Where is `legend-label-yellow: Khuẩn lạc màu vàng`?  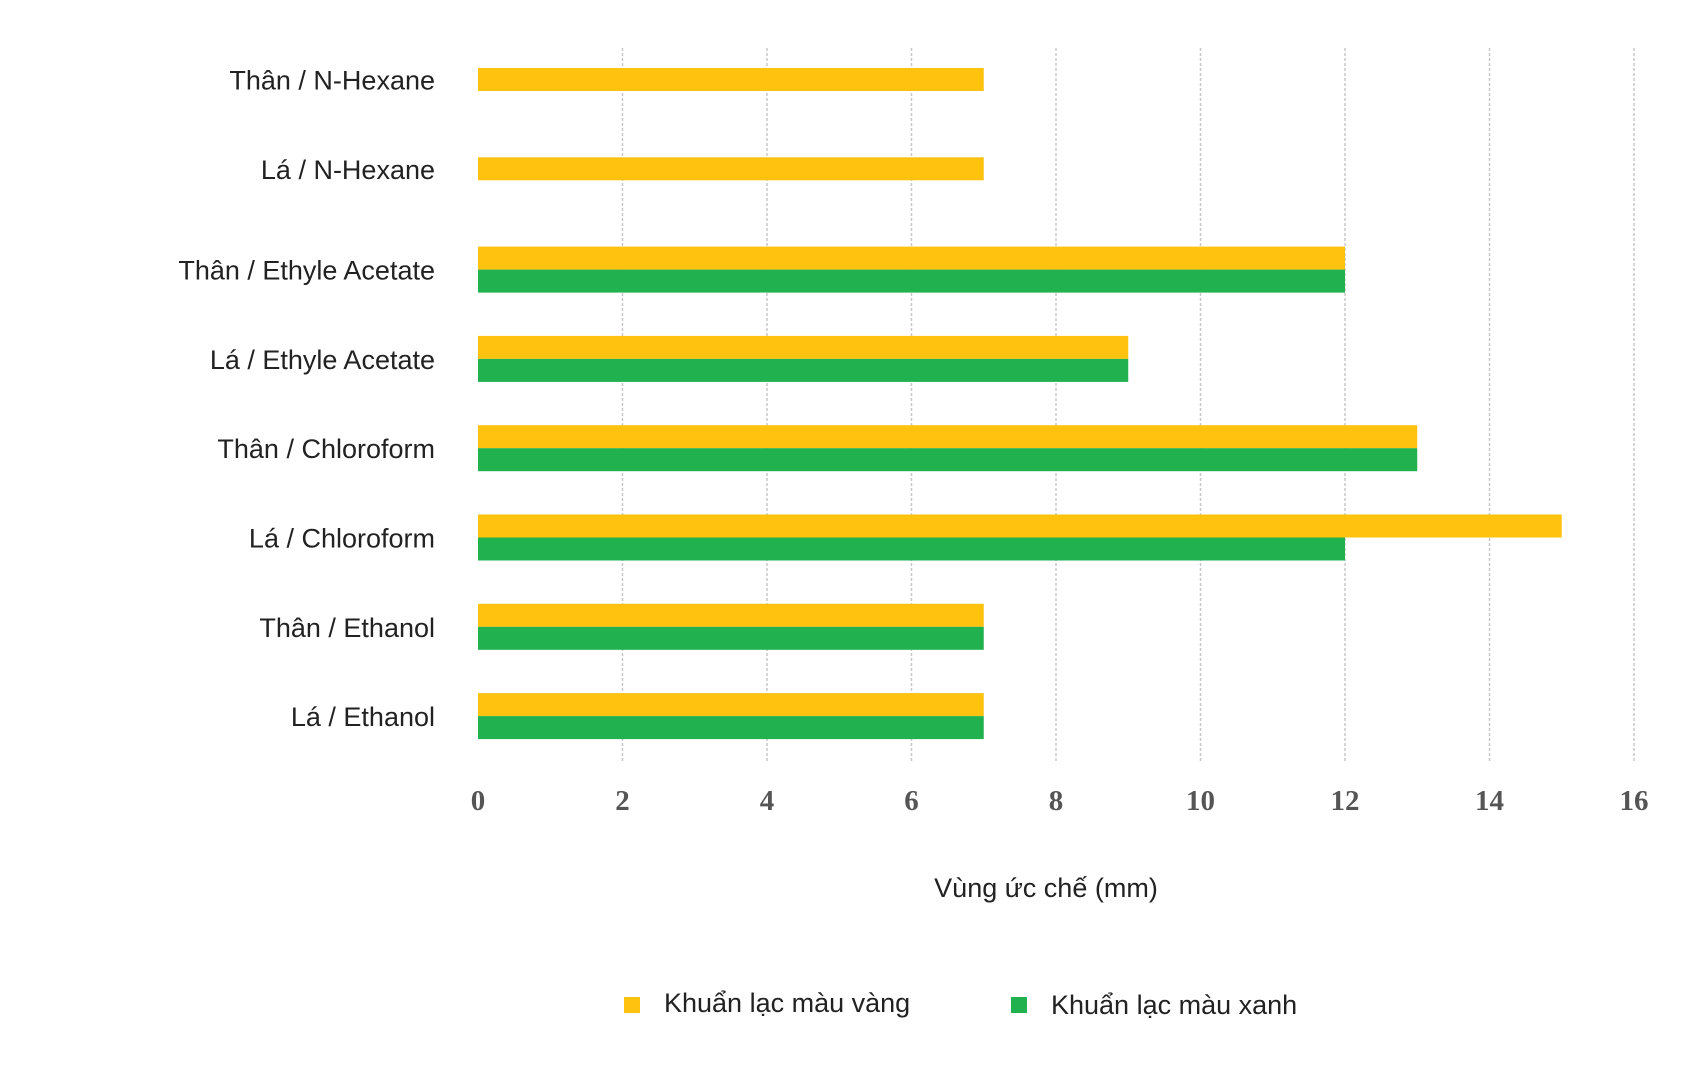
legend-label-yellow: Khuẩn lạc màu vàng is located at coordinates (787, 1003).